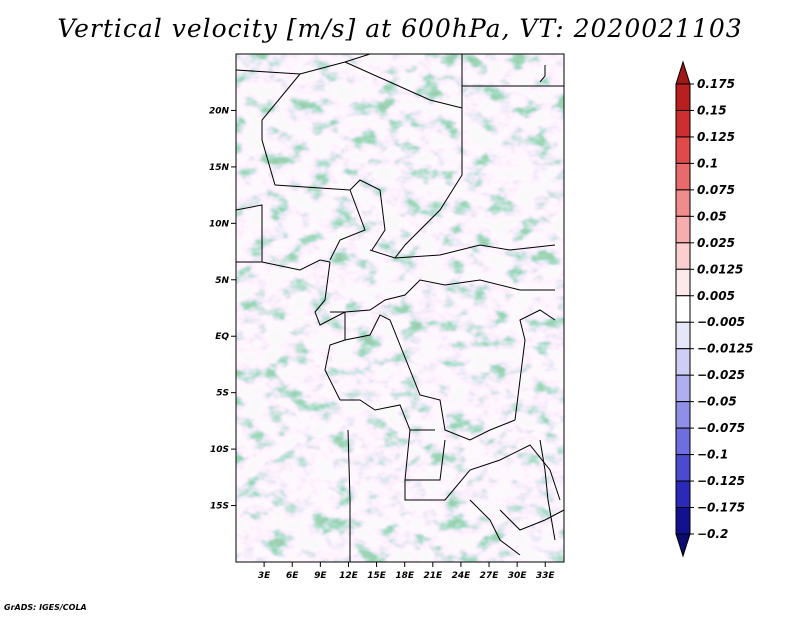  What do you see at coordinates (716, 243) in the screenshot?
I see `colorbar-label: 0.025` at bounding box center [716, 243].